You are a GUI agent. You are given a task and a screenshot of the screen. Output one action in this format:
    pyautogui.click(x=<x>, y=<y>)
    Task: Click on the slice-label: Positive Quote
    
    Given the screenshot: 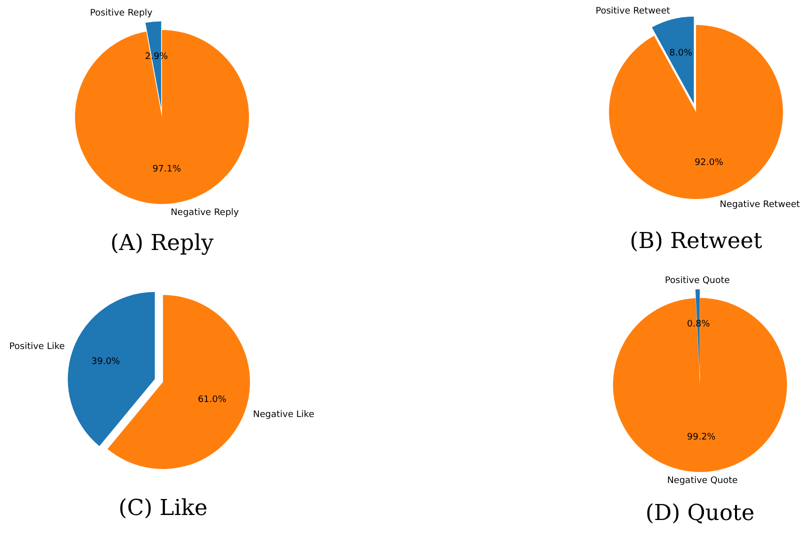 What is the action you would take?
    pyautogui.click(x=697, y=281)
    